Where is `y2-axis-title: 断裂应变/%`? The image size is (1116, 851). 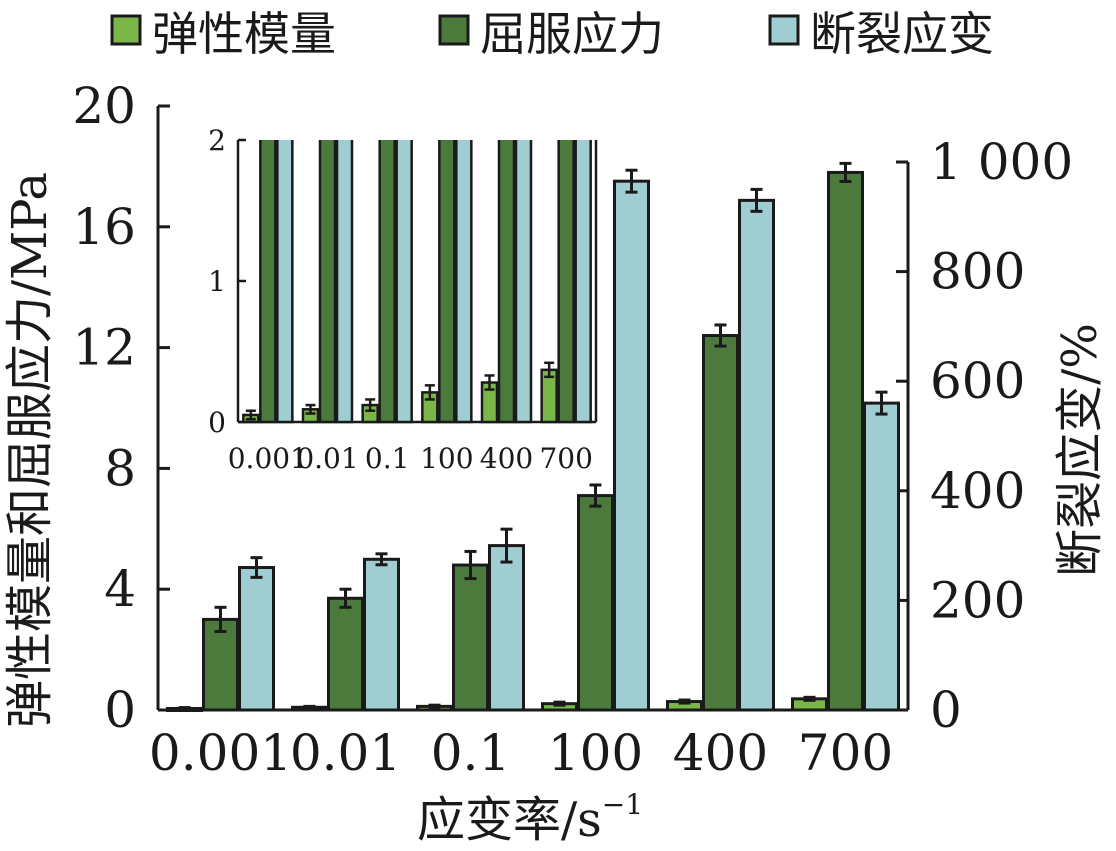 y2-axis-title: 断裂应变/% is located at coordinates (1080, 450).